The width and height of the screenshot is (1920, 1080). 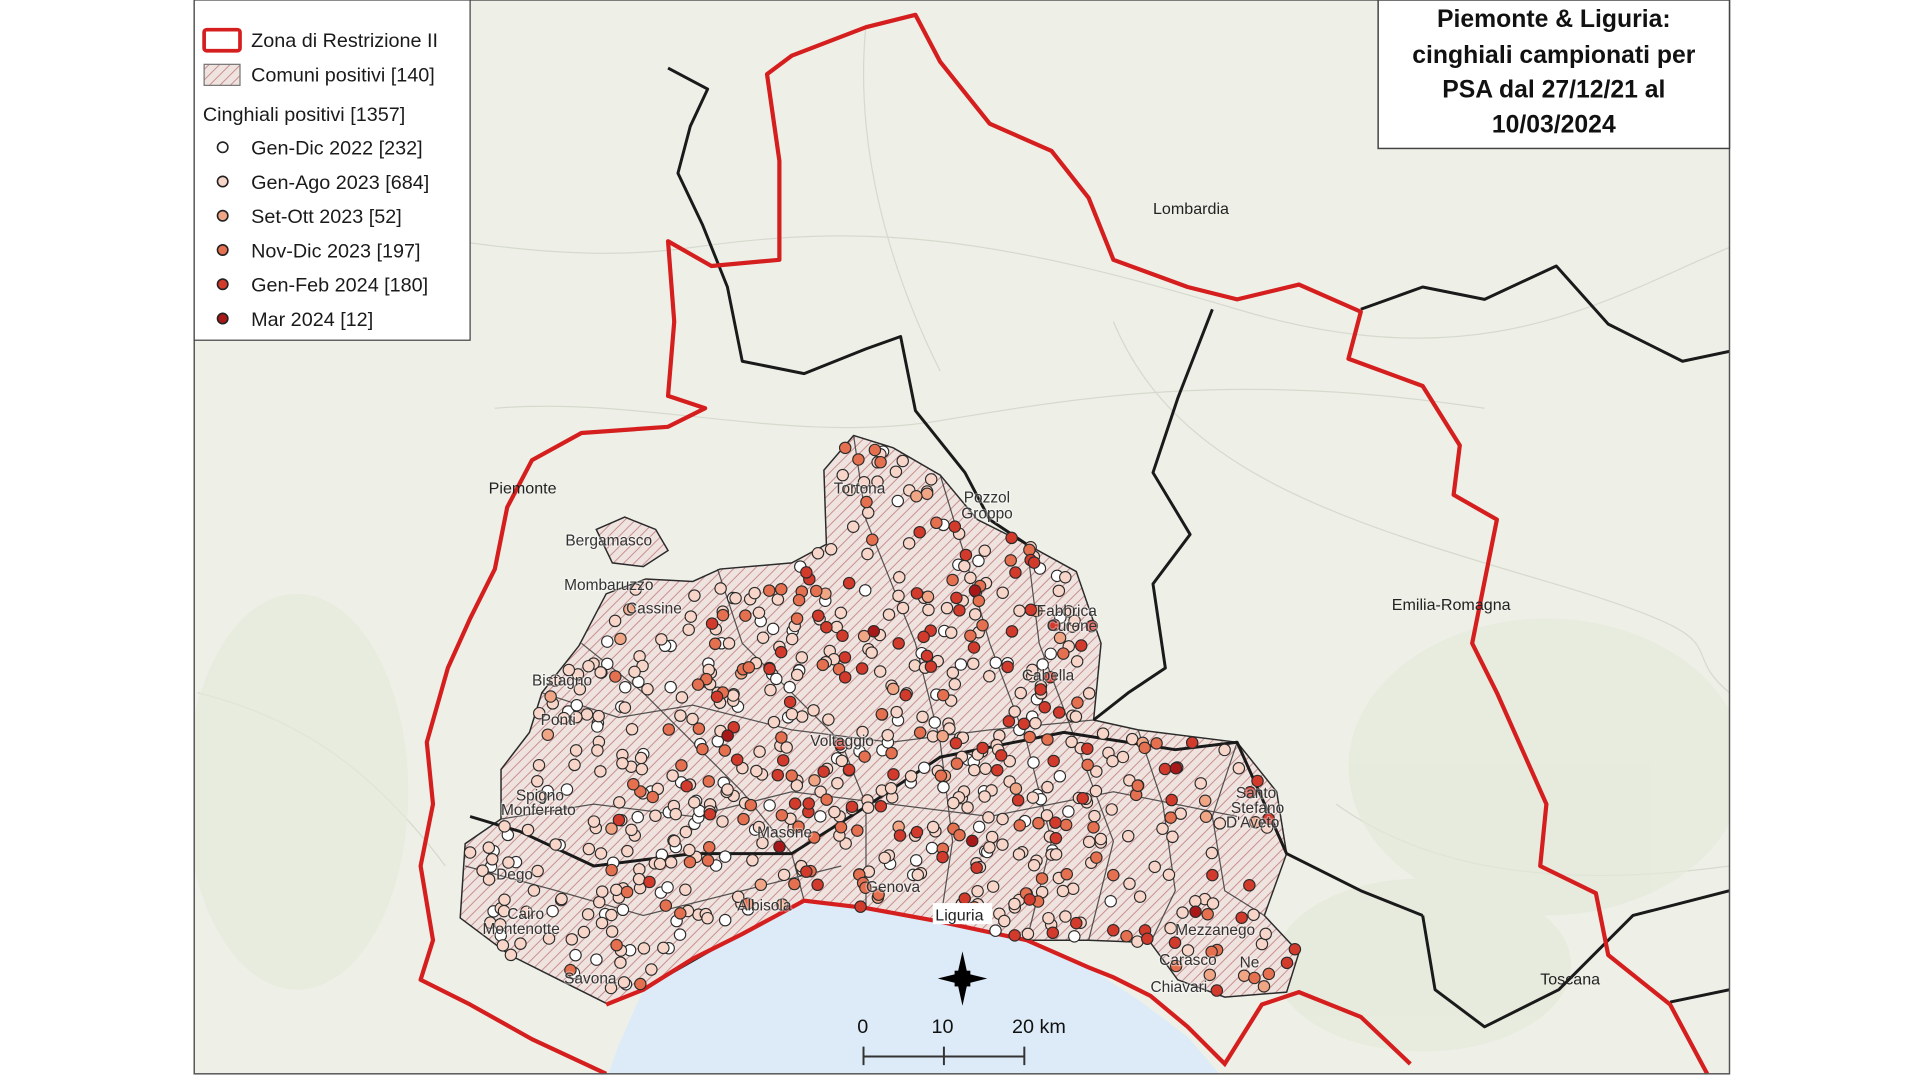 What do you see at coordinates (590, 979) in the screenshot?
I see `comune-label: Savona` at bounding box center [590, 979].